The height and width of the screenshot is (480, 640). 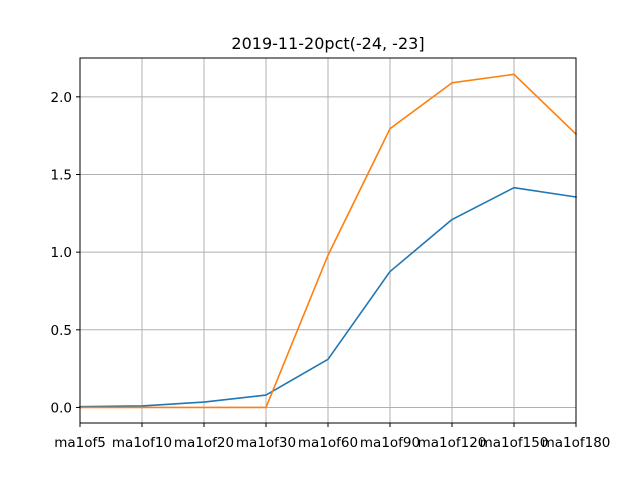 I want to click on x-tick-label: ma1of150, so click(x=514, y=443).